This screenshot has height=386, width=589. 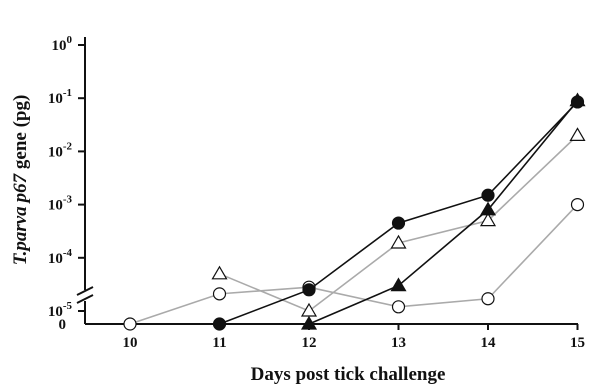 I want to click on y-axis-label-rest: gene (pg), so click(x=20, y=134).